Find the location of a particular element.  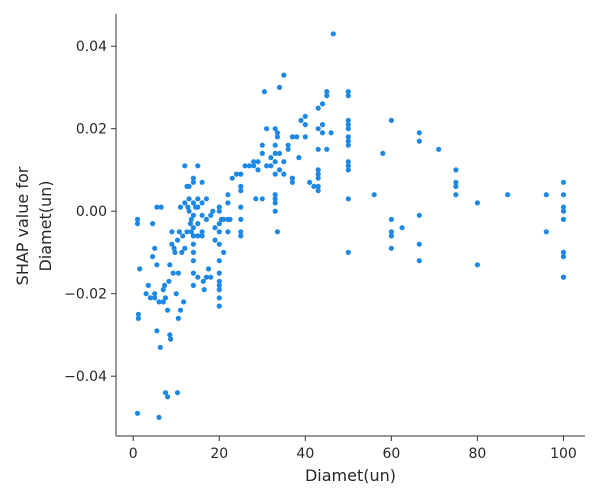

y-tick-label: 0.00 is located at coordinates (91, 212).